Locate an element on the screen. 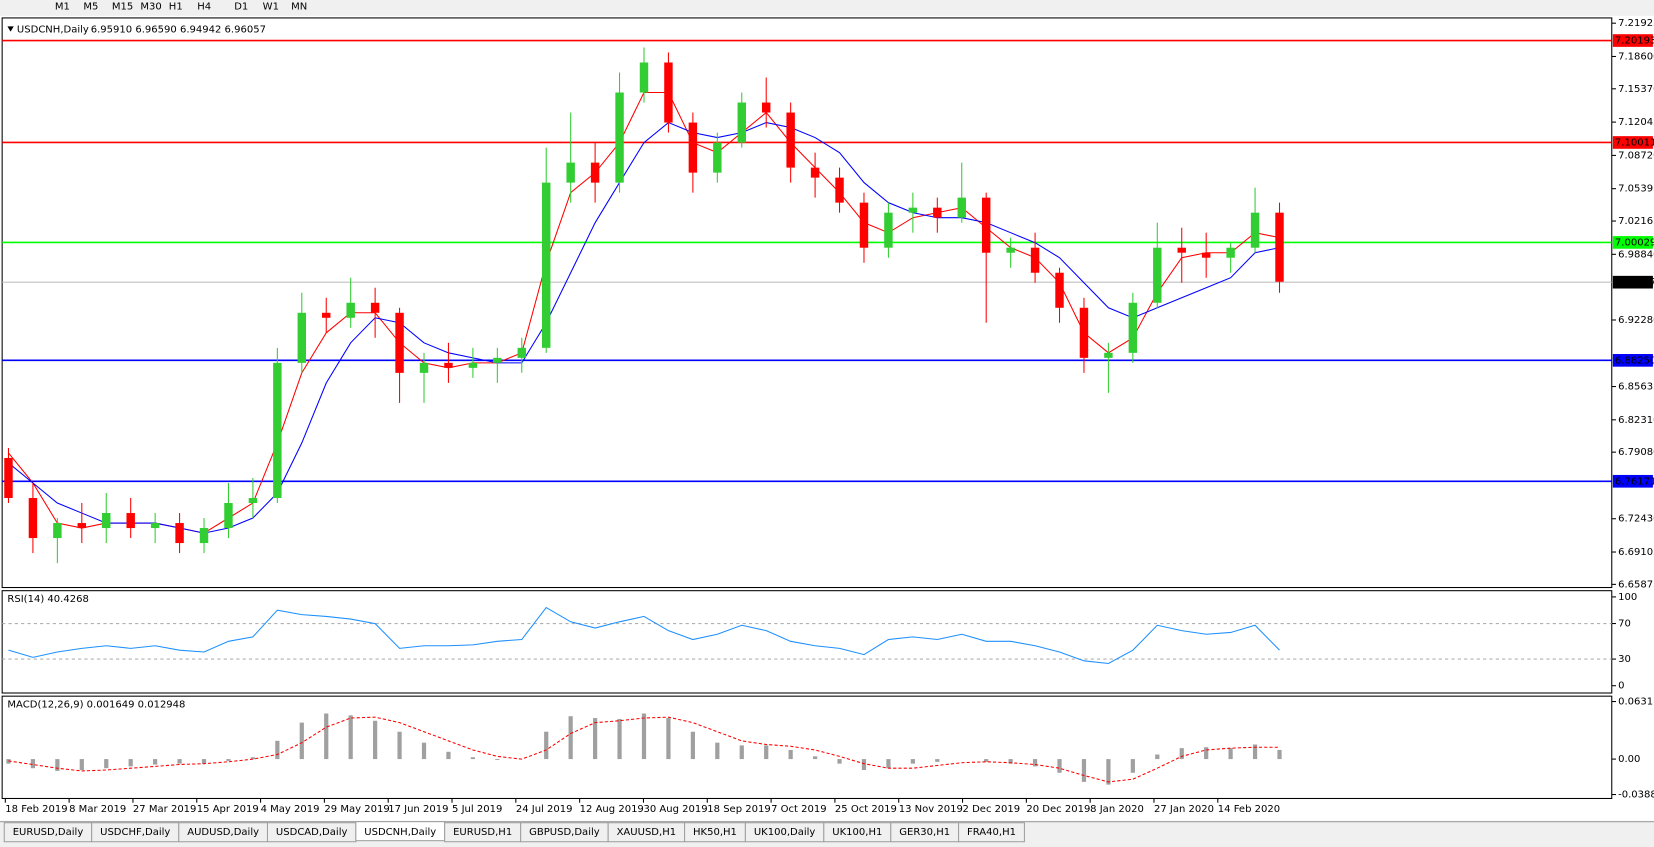 The width and height of the screenshot is (1654, 847). timeframe-button: H4 is located at coordinates (204, 6).